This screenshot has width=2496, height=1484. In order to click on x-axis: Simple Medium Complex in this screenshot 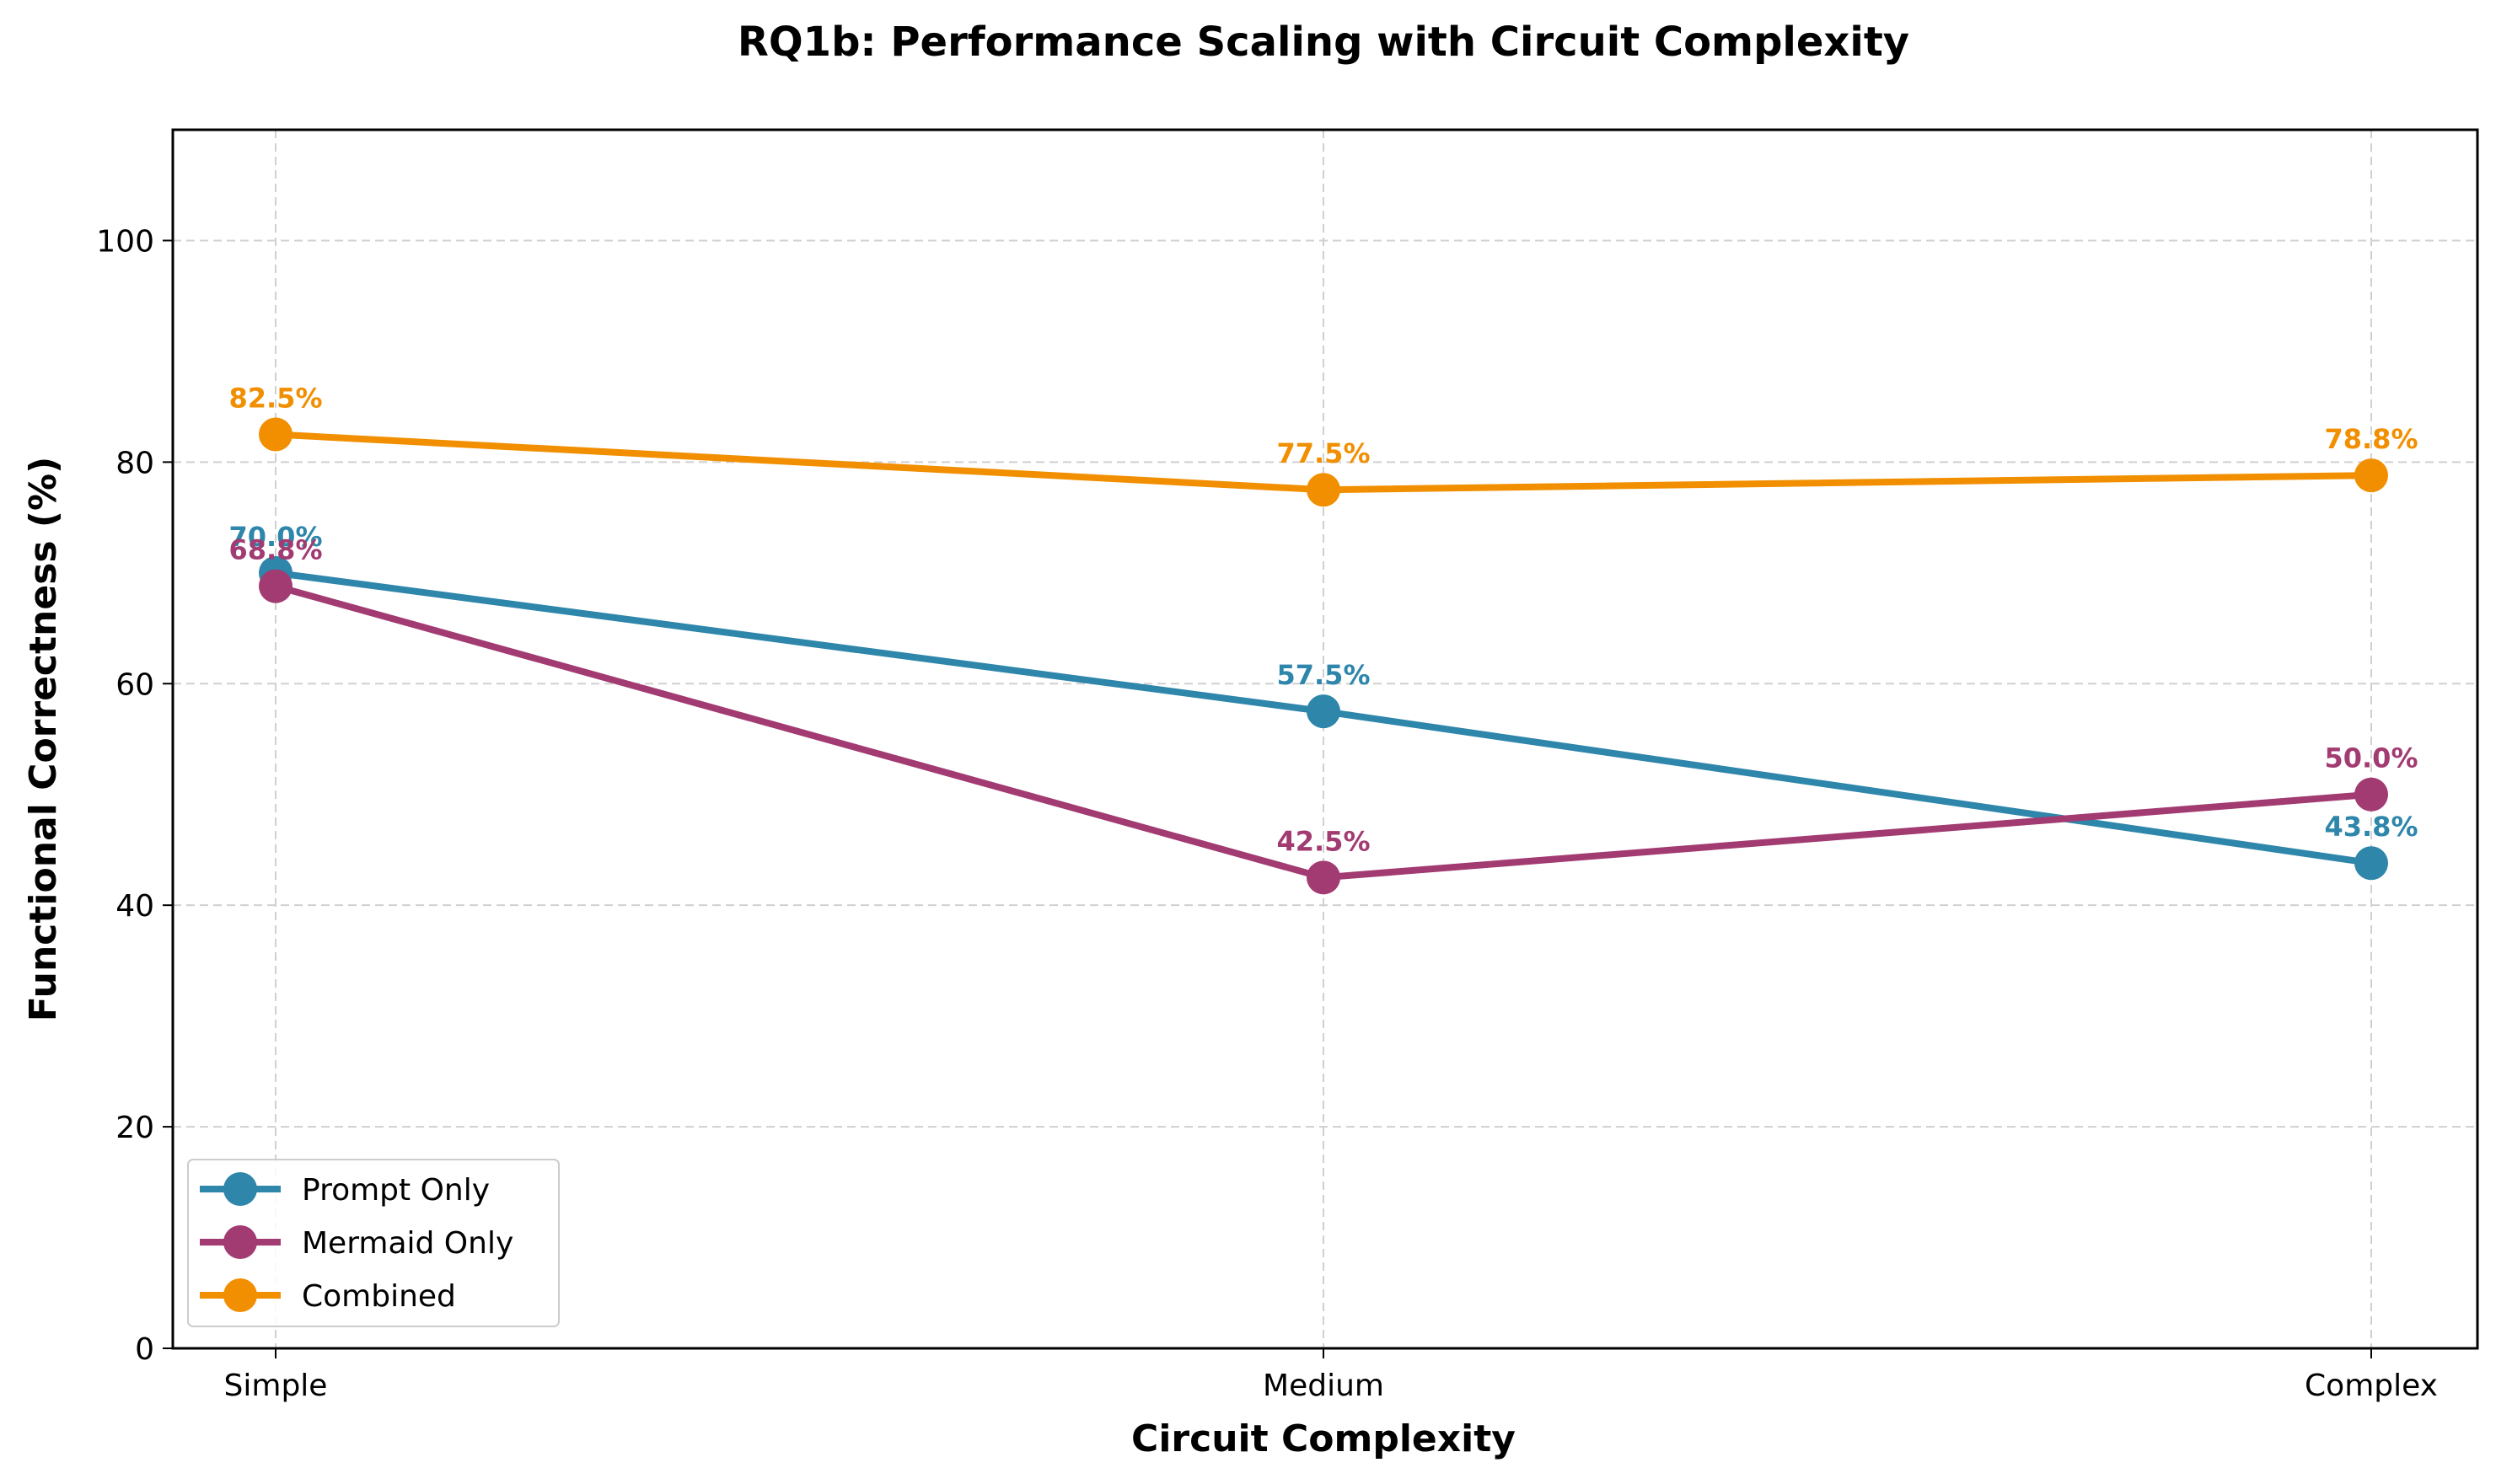, I will do `click(1331, 1375)`.